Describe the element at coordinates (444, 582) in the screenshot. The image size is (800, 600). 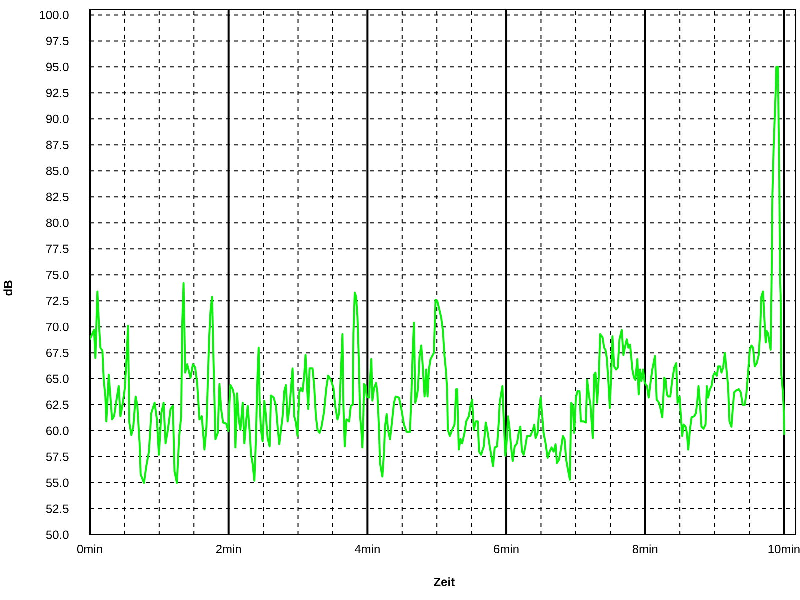
I see `x-axis-title: Zeit` at that location.